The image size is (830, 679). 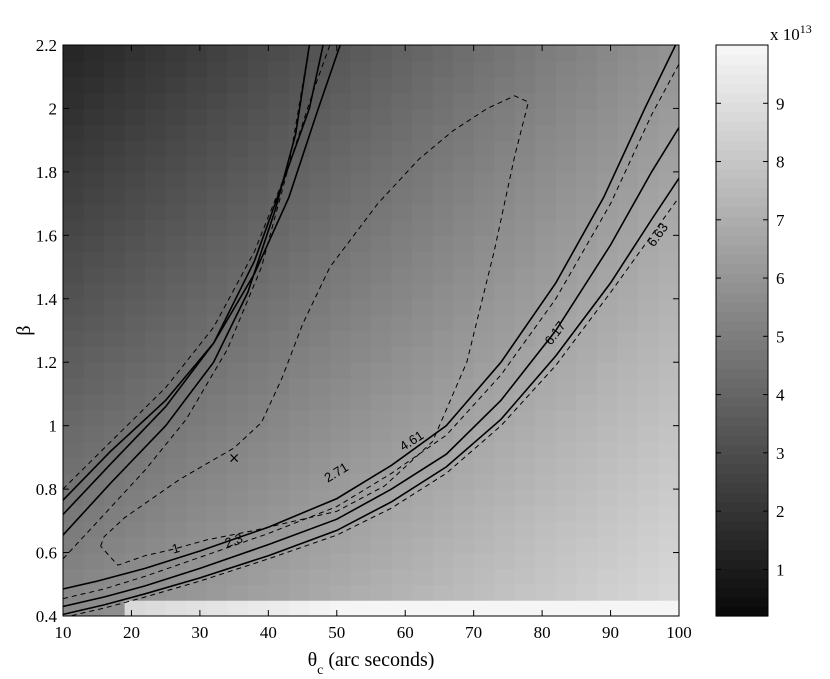 What do you see at coordinates (780, 511) in the screenshot?
I see `colorbar-tick-label: 2` at bounding box center [780, 511].